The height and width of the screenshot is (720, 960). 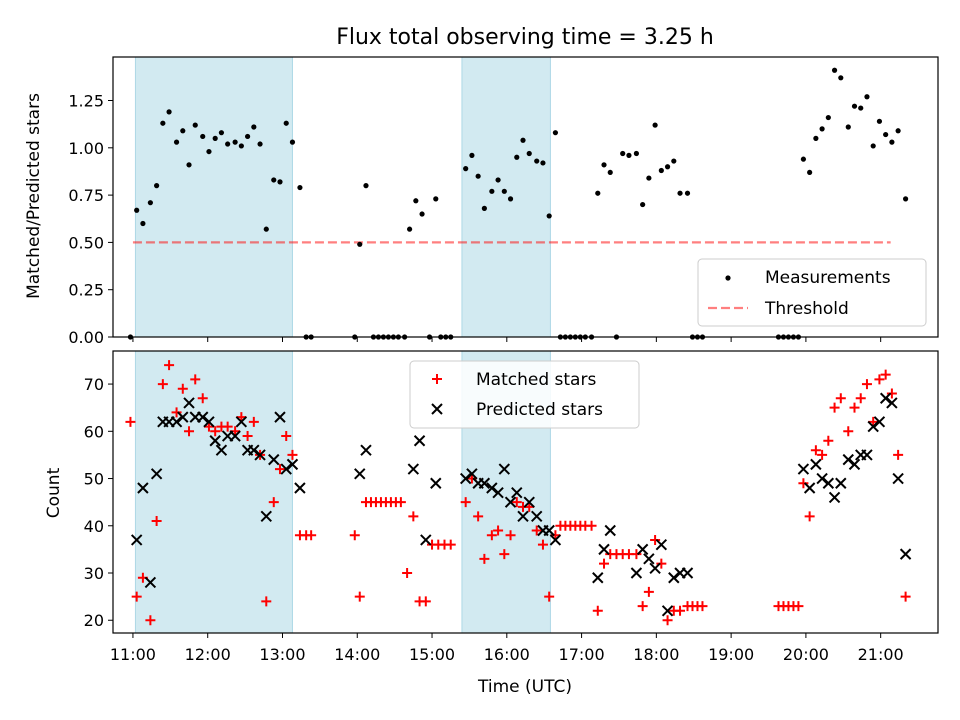 What do you see at coordinates (432, 654) in the screenshot?
I see `x-tick-label: 15:00` at bounding box center [432, 654].